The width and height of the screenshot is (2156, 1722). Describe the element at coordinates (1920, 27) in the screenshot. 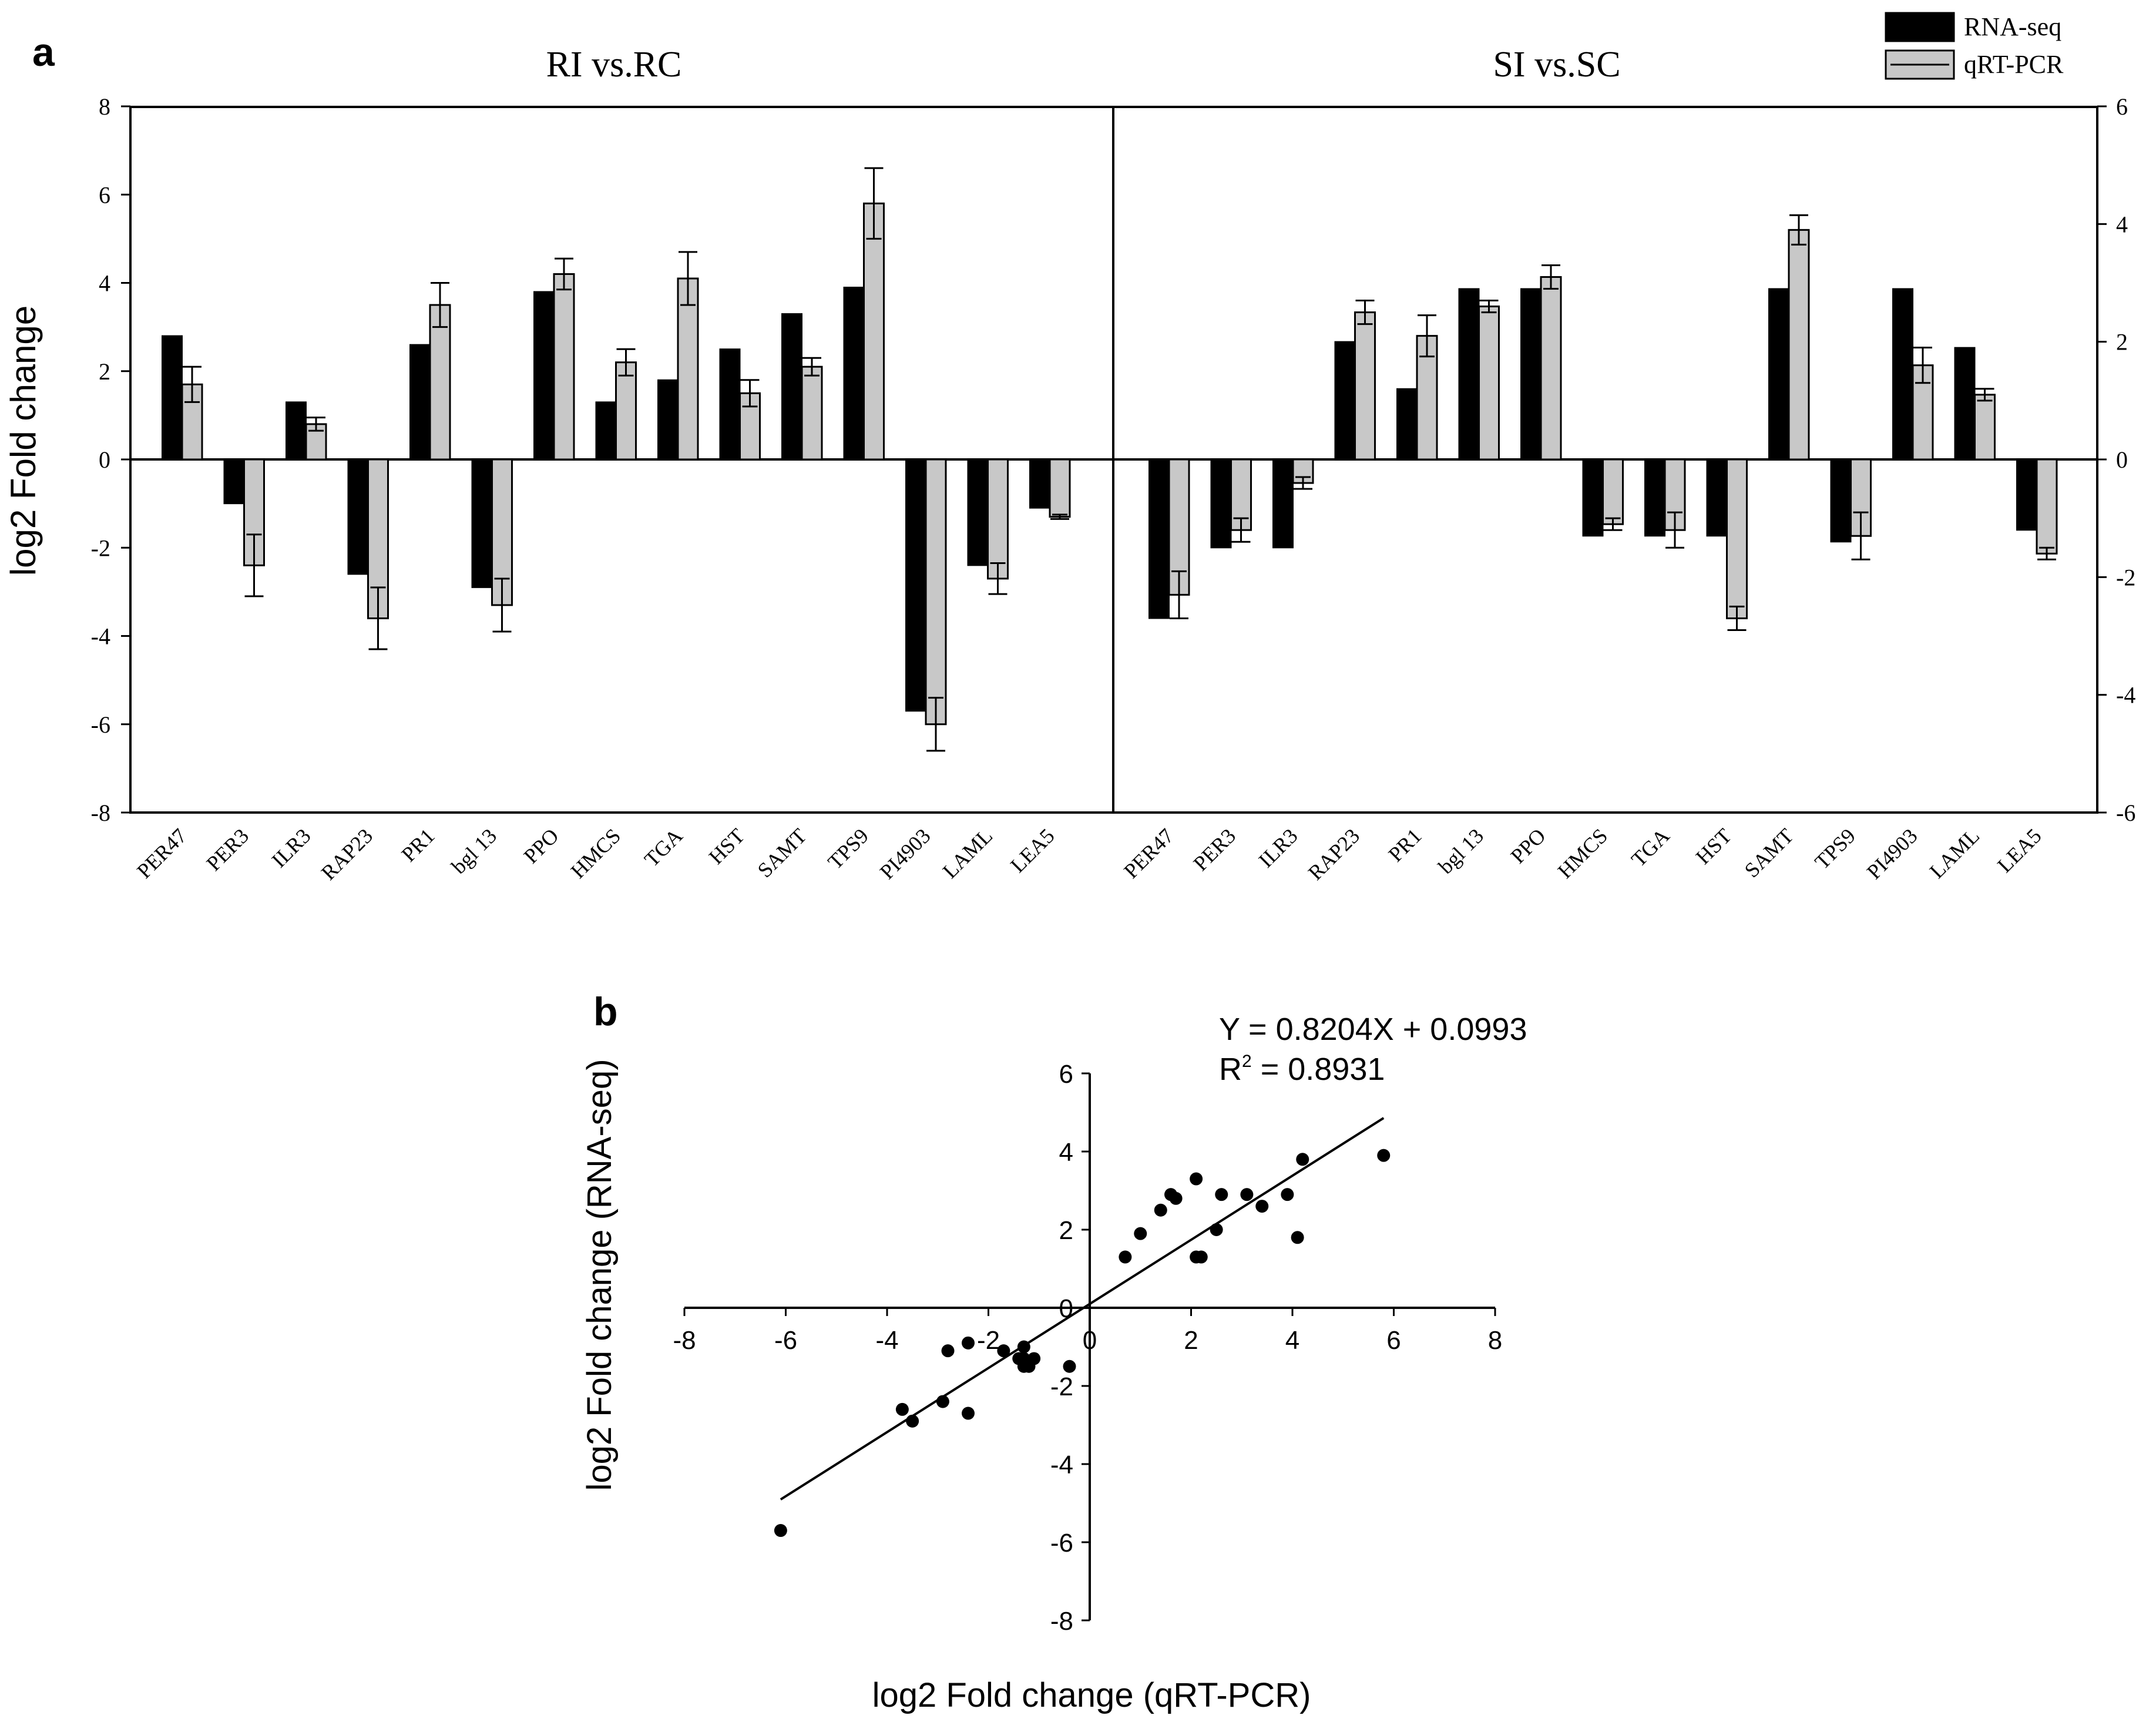

I see `legend-swatch-rna-seq` at that location.